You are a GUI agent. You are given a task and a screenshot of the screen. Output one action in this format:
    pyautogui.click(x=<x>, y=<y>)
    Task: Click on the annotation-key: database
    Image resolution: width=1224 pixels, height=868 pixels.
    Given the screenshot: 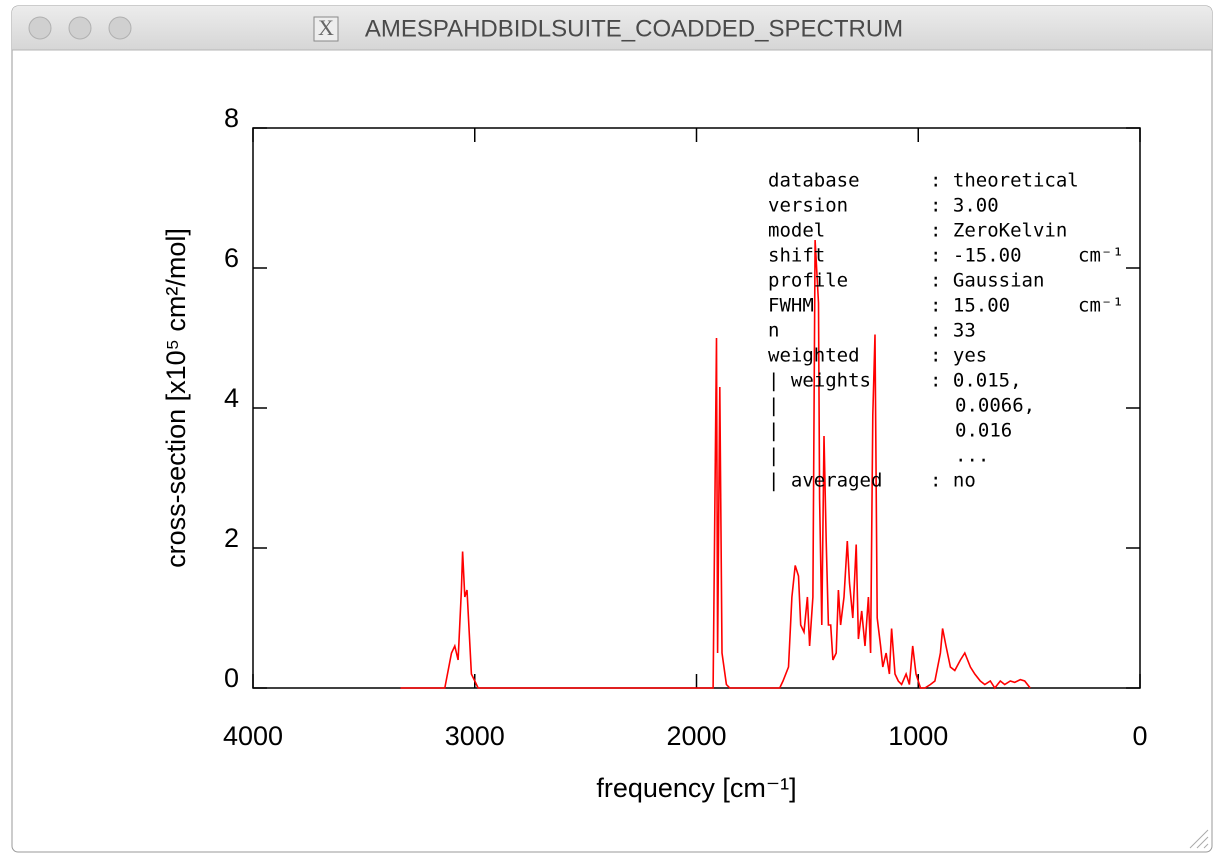 What is the action you would take?
    pyautogui.click(x=814, y=181)
    